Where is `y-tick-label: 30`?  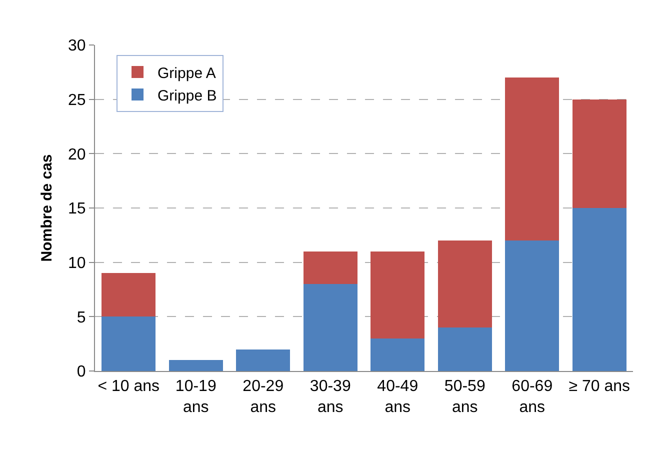
y-tick-label: 30 is located at coordinates (77, 46).